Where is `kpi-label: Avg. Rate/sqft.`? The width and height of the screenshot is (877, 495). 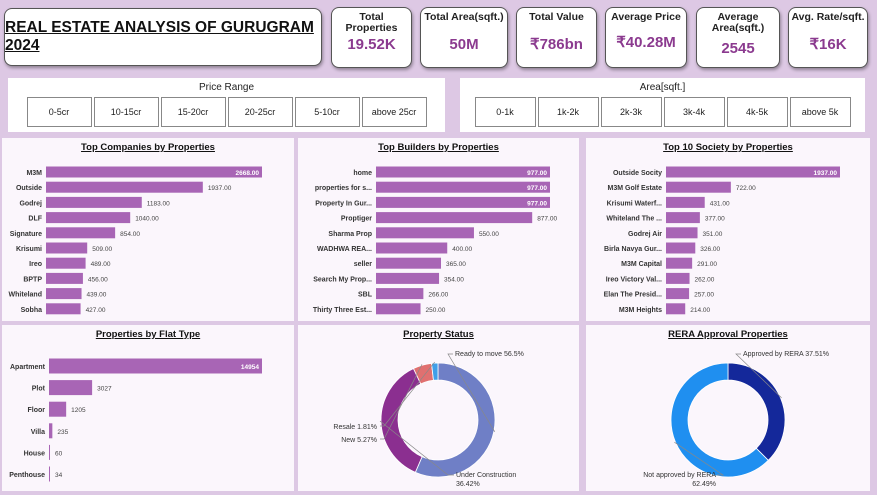 kpi-label: Avg. Rate/sqft. is located at coordinates (828, 17).